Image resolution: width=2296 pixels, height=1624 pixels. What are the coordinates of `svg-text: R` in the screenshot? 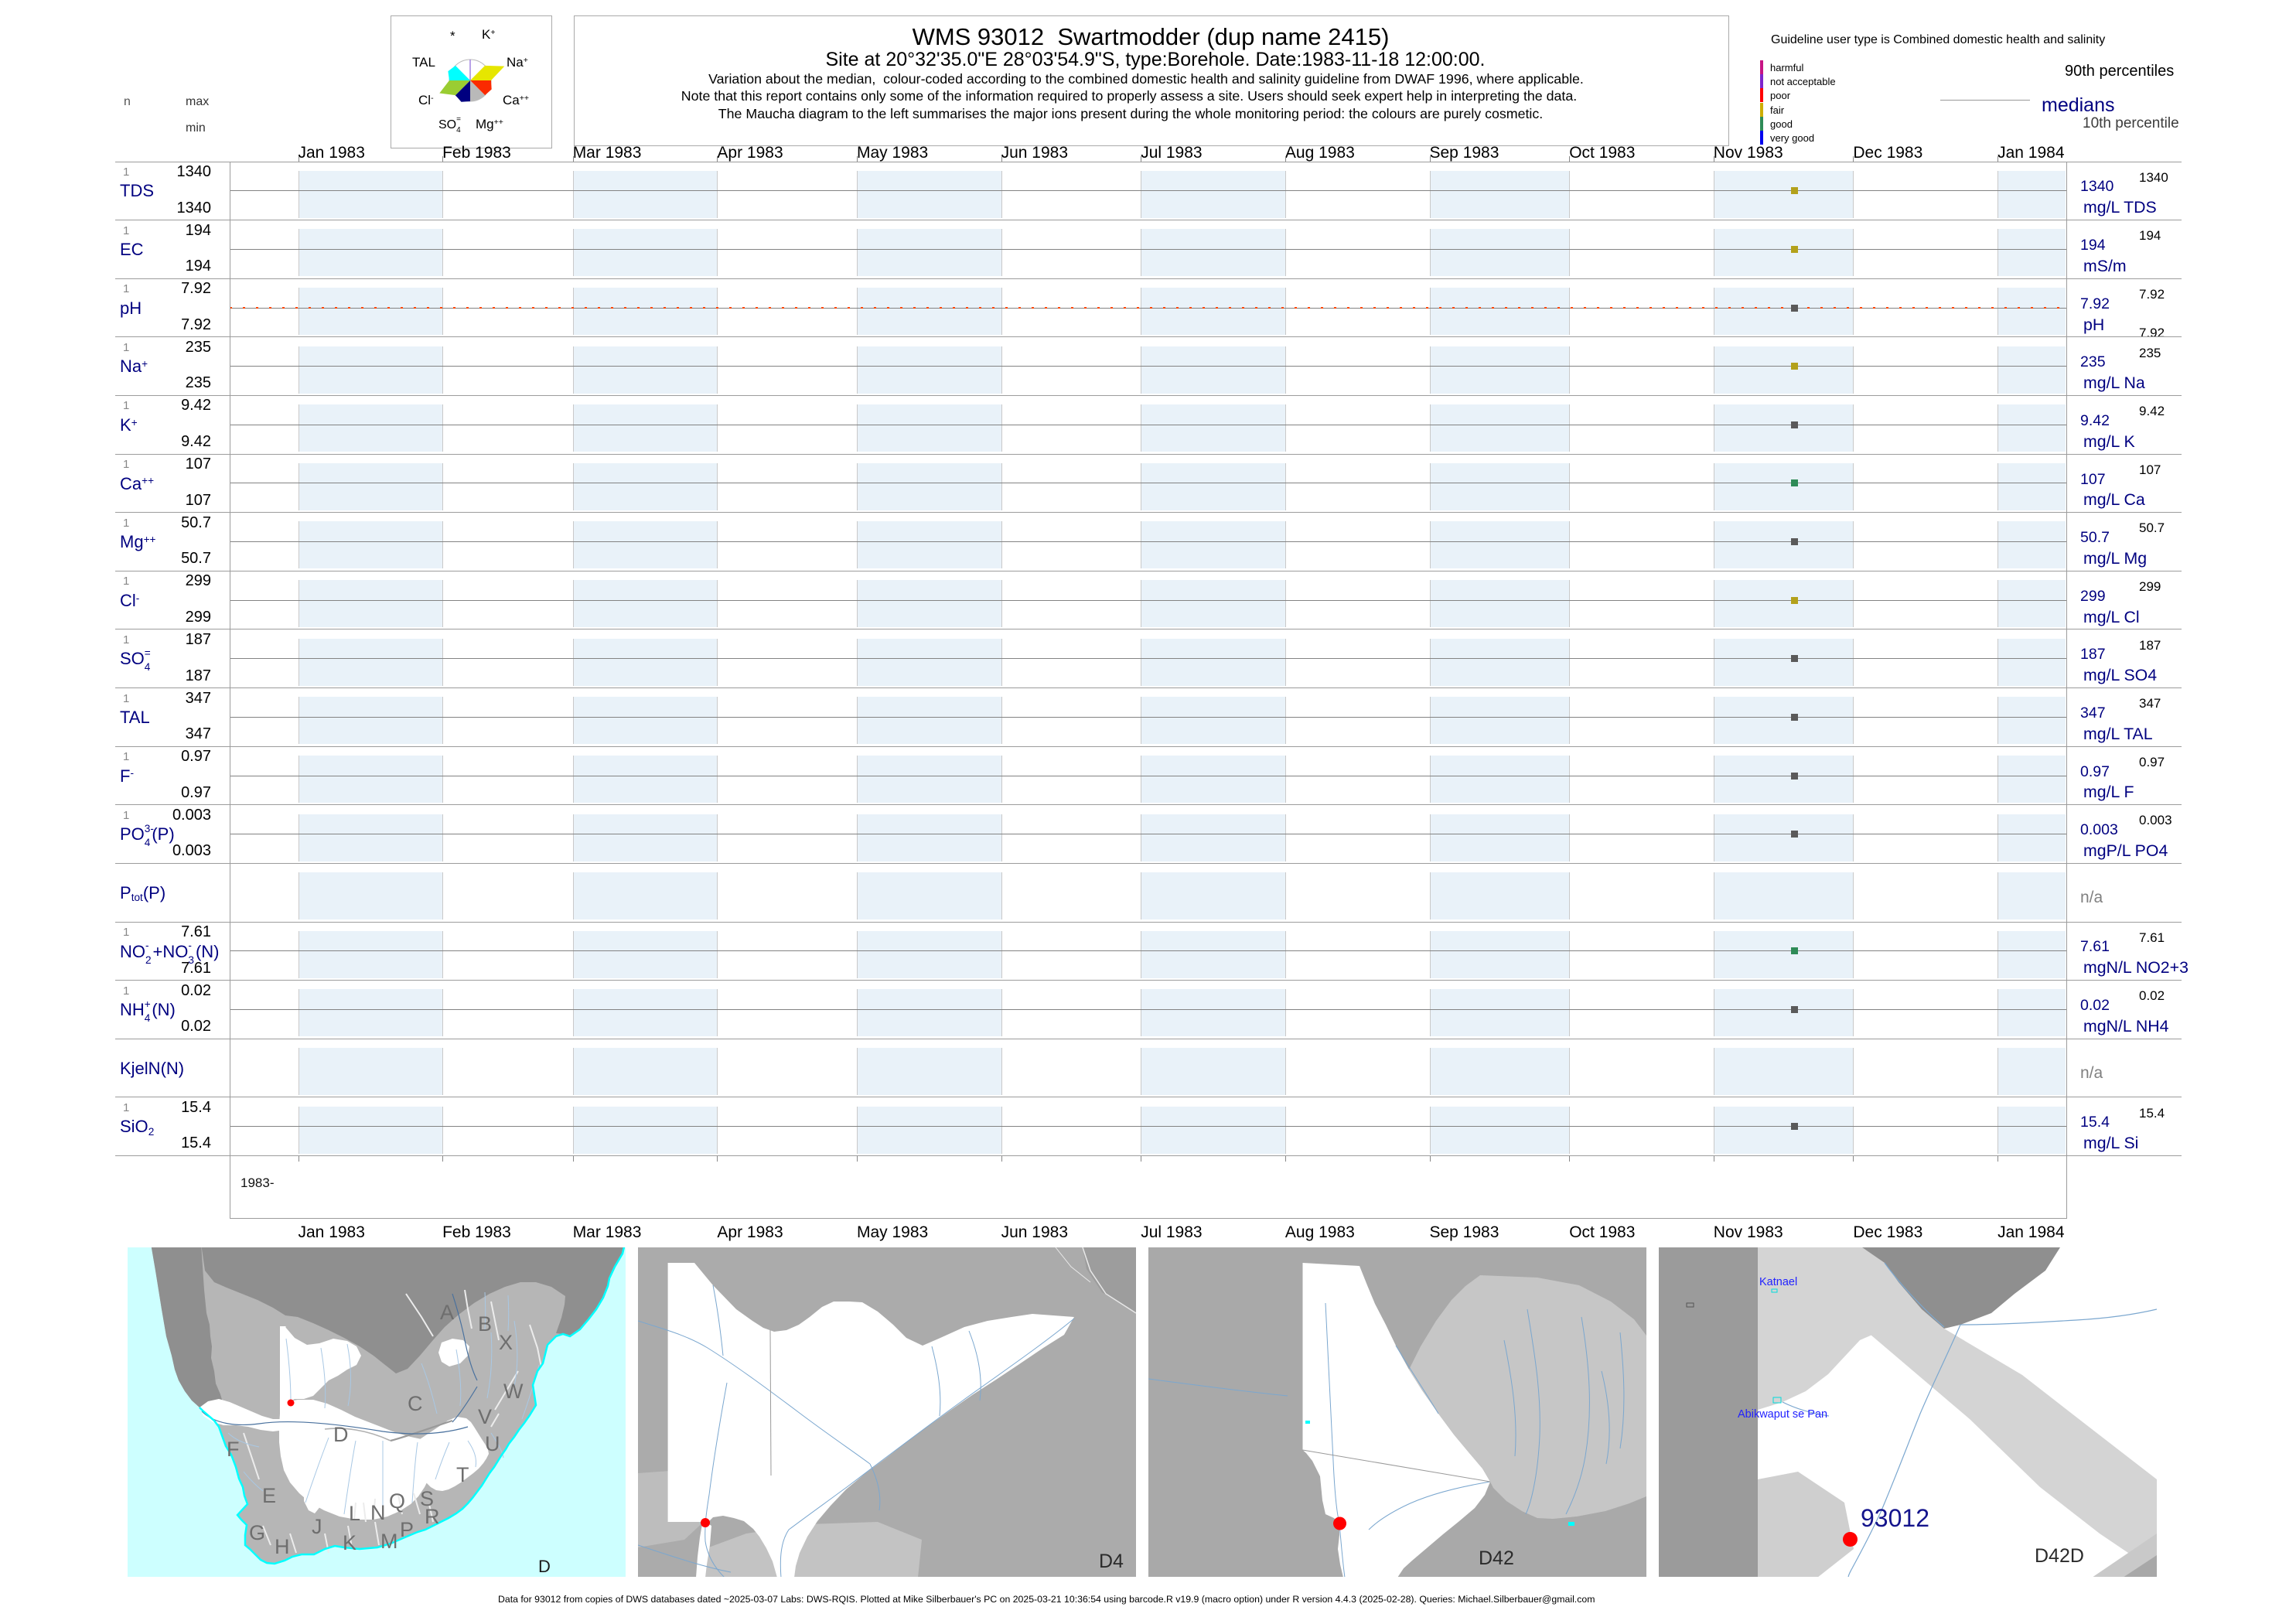 It's located at (432, 1516).